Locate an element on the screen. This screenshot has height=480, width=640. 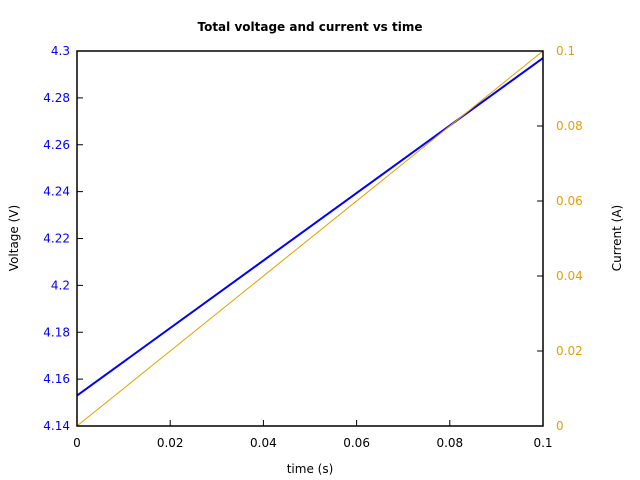
y-tick-label: 4.18 is located at coordinates (56, 332).